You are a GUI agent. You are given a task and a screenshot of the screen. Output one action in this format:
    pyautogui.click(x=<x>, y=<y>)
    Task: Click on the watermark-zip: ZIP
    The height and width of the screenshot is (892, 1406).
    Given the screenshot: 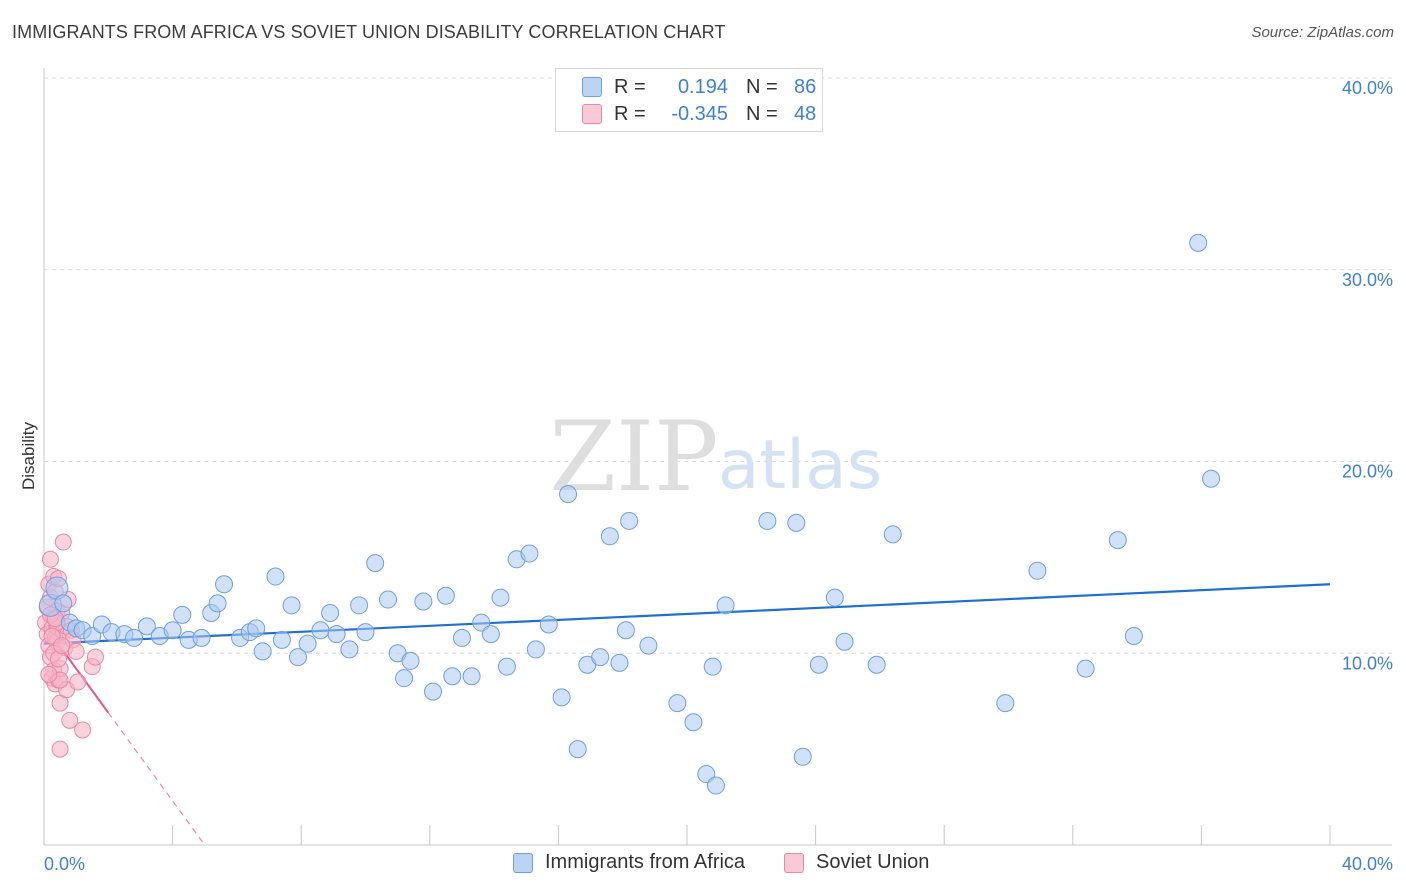 What is the action you would take?
    pyautogui.click(x=633, y=457)
    